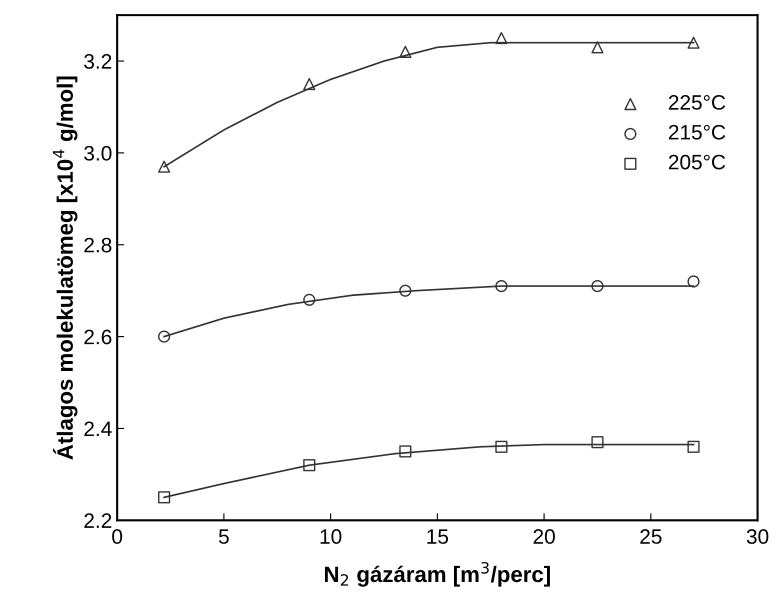 The width and height of the screenshot is (781, 605). Describe the element at coordinates (117, 536) in the screenshot. I see `x-tick-label: 0` at that location.